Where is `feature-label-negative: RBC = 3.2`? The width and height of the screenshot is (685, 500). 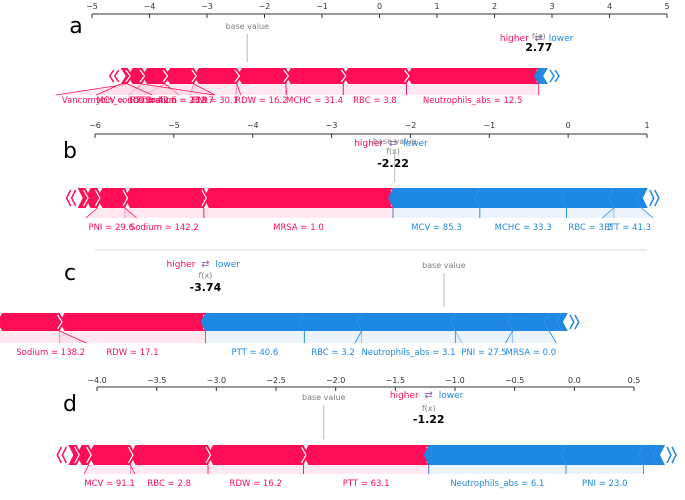 feature-label-negative: RBC = 3.2 is located at coordinates (333, 353).